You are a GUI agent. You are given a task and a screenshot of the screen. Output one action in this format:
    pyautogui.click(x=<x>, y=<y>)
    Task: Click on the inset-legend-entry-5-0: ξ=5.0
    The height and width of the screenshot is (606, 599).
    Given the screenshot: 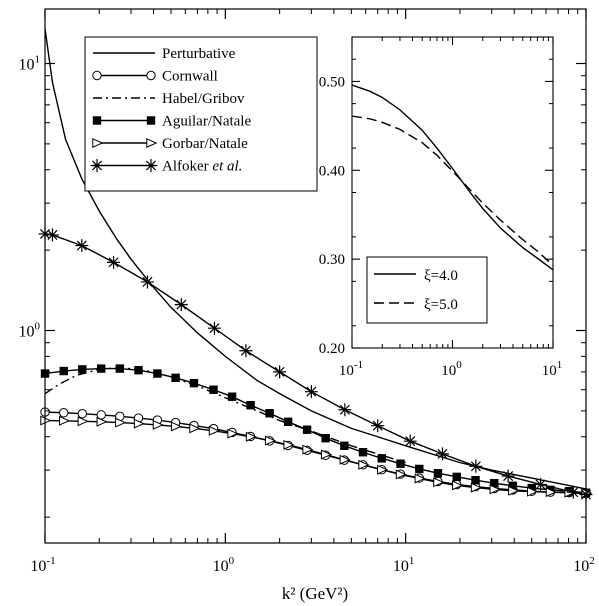 What is the action you would take?
    pyautogui.click(x=416, y=305)
    